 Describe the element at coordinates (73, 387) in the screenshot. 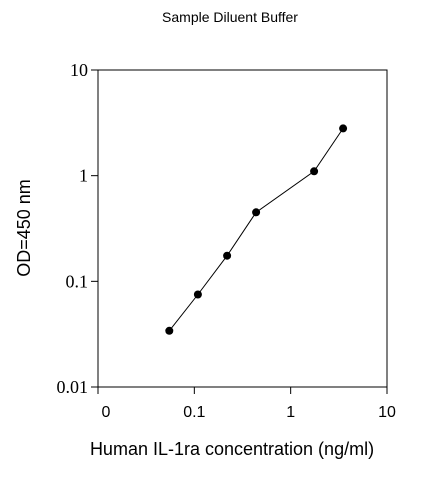

I see `y-tick-label: 0.01` at that location.